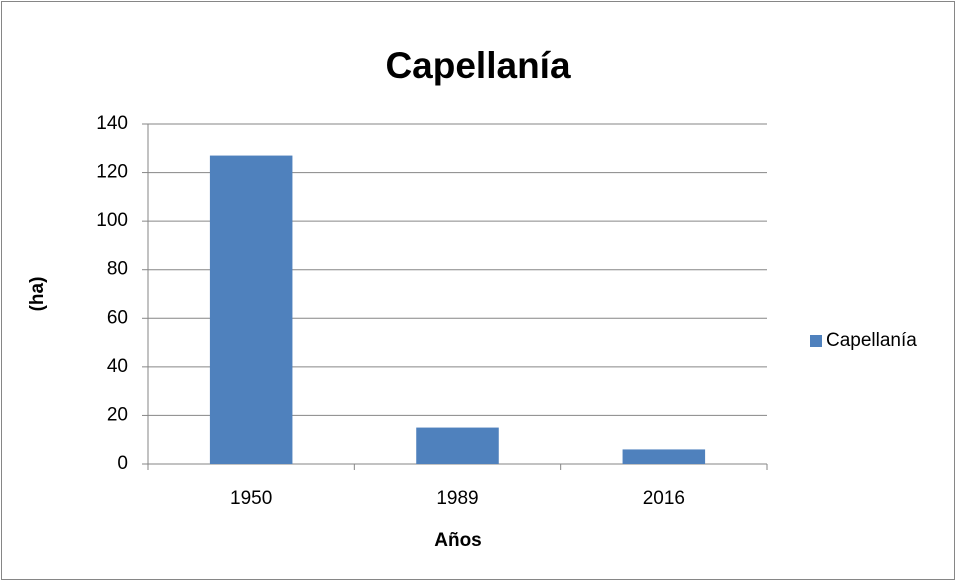  Describe the element at coordinates (816, 341) in the screenshot. I see `legend-swatch` at that location.